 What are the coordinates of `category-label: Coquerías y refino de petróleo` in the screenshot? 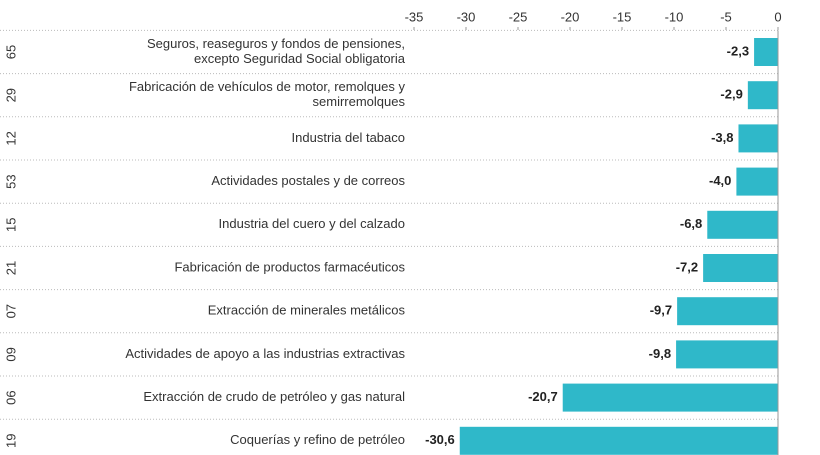 It's located at (317, 439).